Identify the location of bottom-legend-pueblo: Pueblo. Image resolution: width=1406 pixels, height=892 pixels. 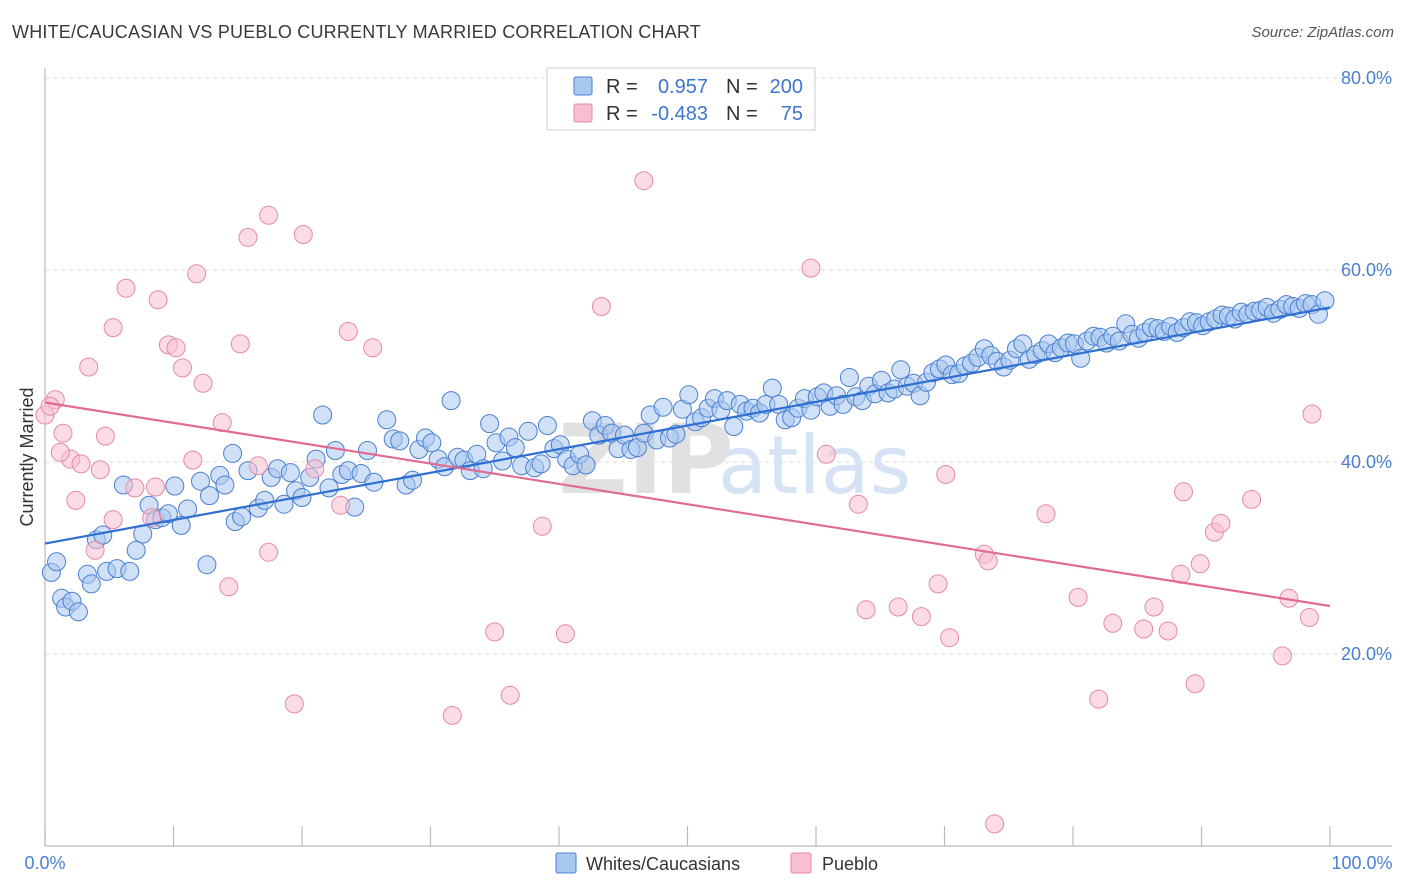
(850, 864).